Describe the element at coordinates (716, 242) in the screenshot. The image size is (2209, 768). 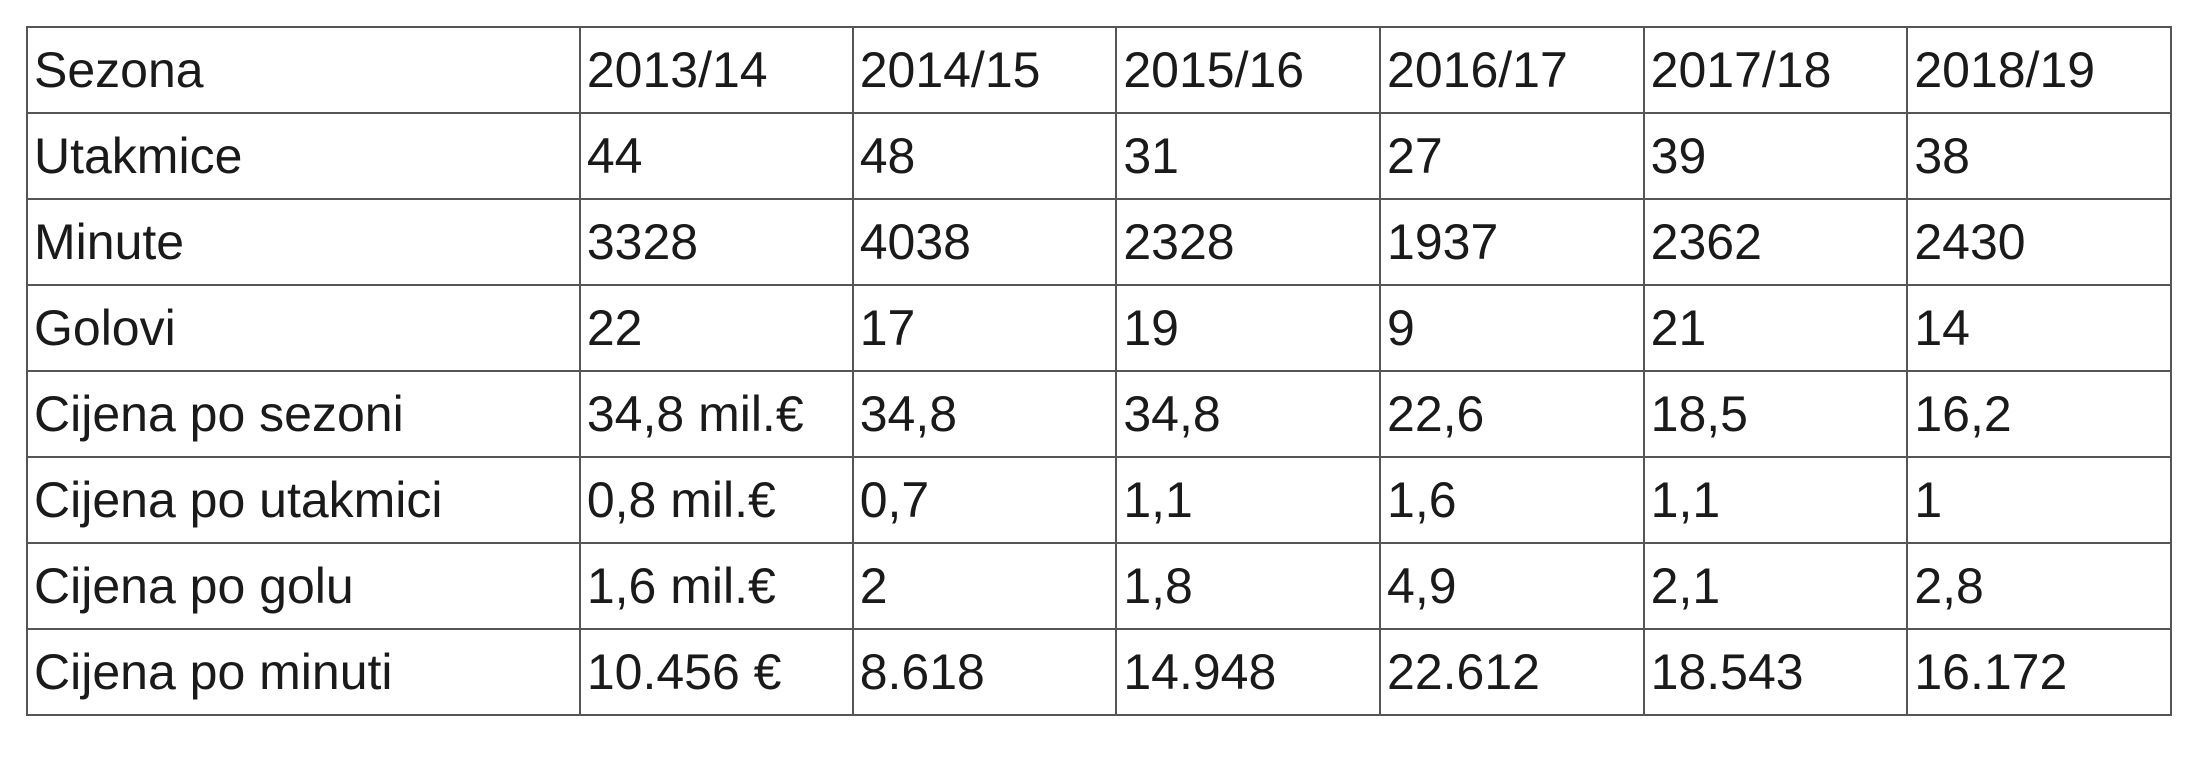
I see `table-cell: 3328` at that location.